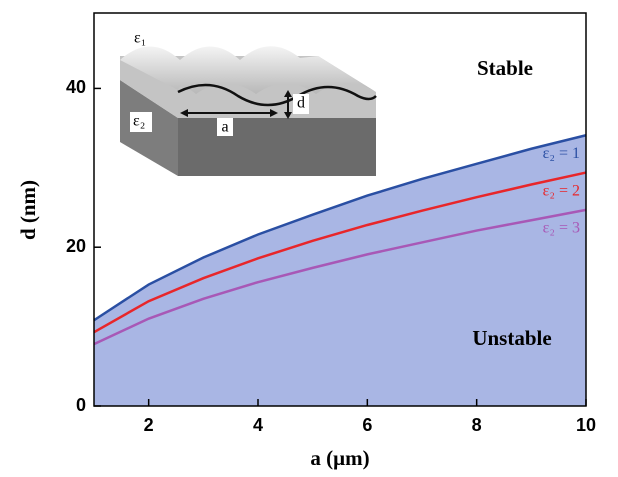 This screenshot has height=477, width=618. Describe the element at coordinates (586, 425) in the screenshot. I see `x-tick-label: 10` at that location.